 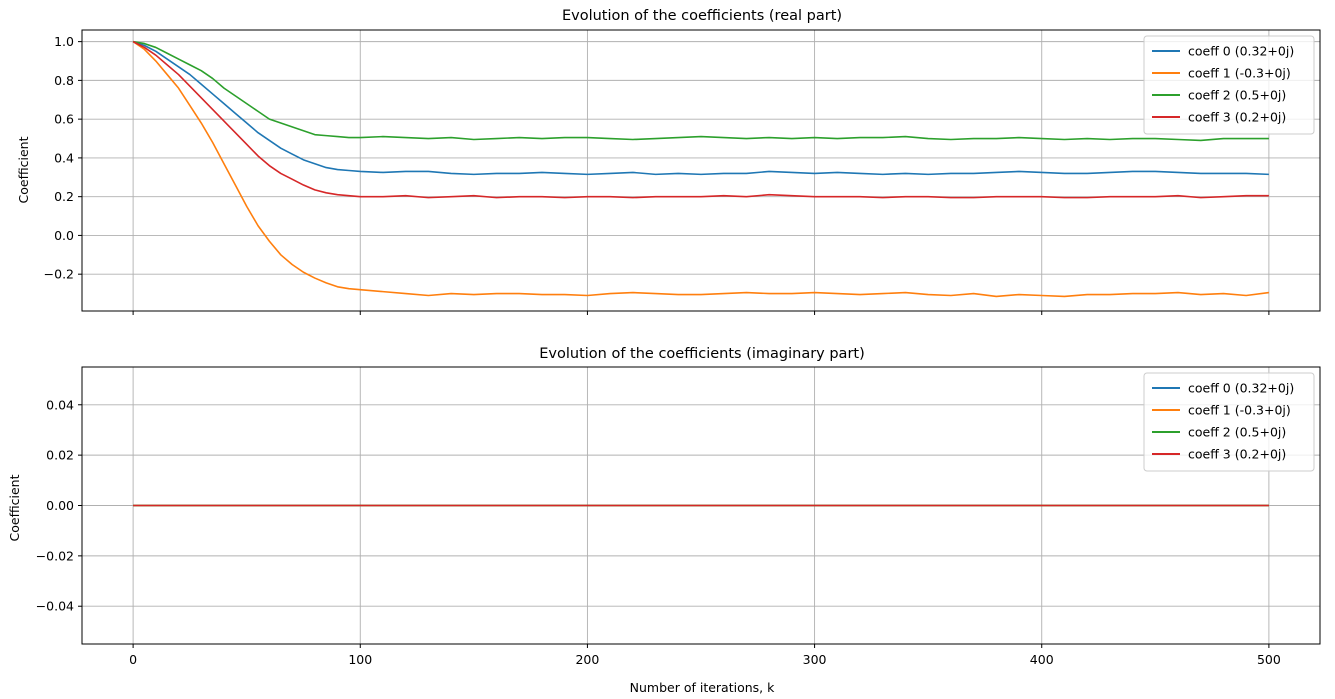 What do you see at coordinates (59, 274) in the screenshot?
I see `y-tick-label: −0.2` at bounding box center [59, 274].